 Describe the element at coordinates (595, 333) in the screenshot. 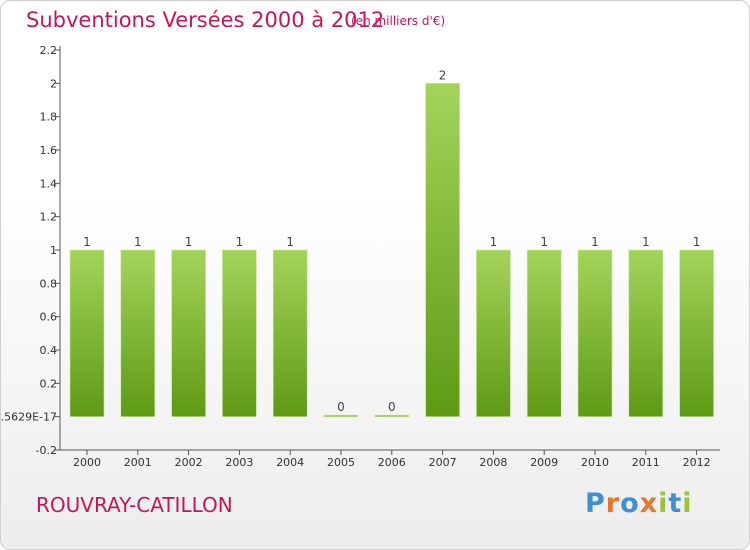

I see `bar-2010` at that location.